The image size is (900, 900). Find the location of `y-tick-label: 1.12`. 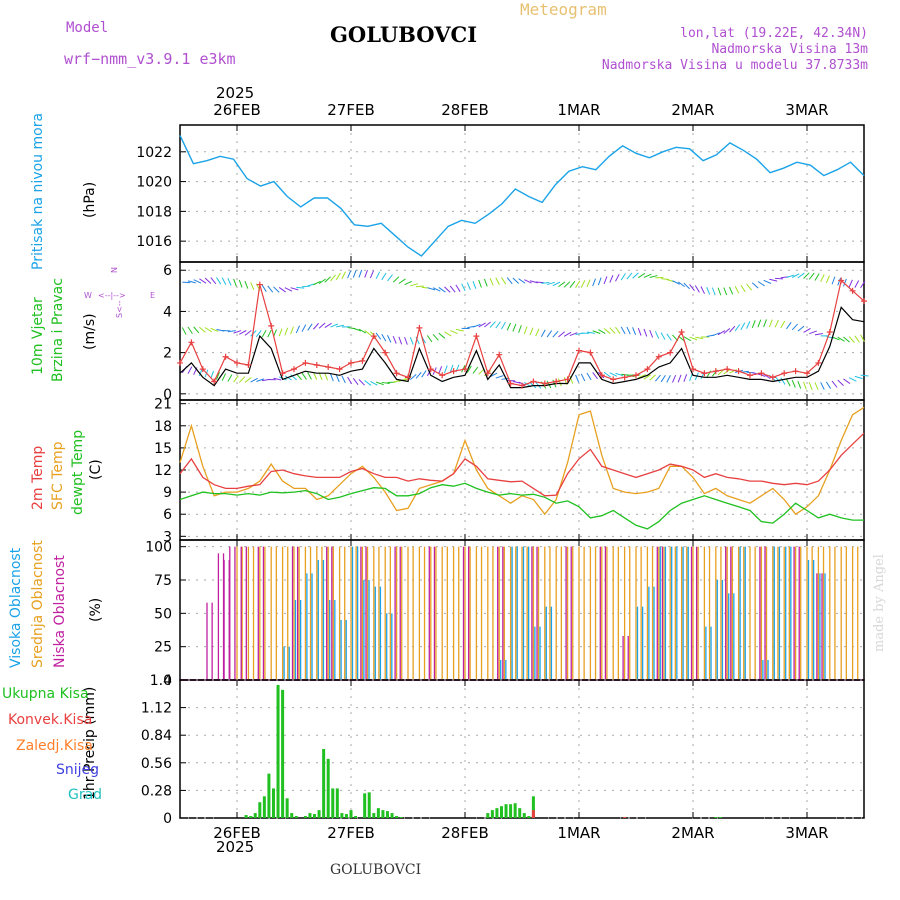

y-tick-label: 1.12 is located at coordinates (156, 709).